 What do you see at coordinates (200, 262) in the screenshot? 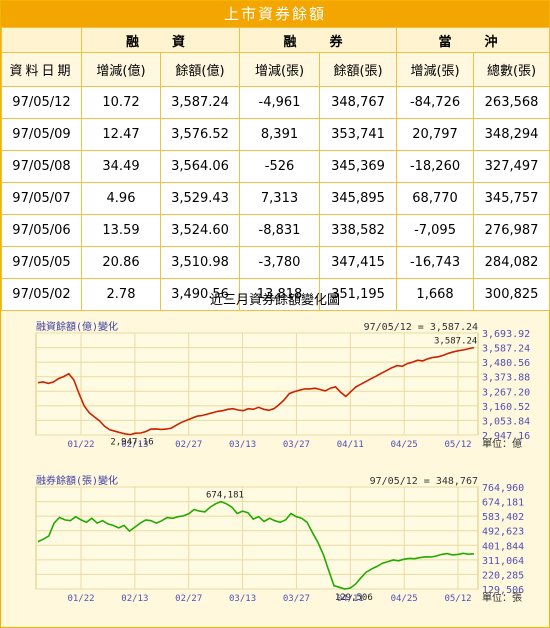
I see `table-cell: 3,510.98` at bounding box center [200, 262].